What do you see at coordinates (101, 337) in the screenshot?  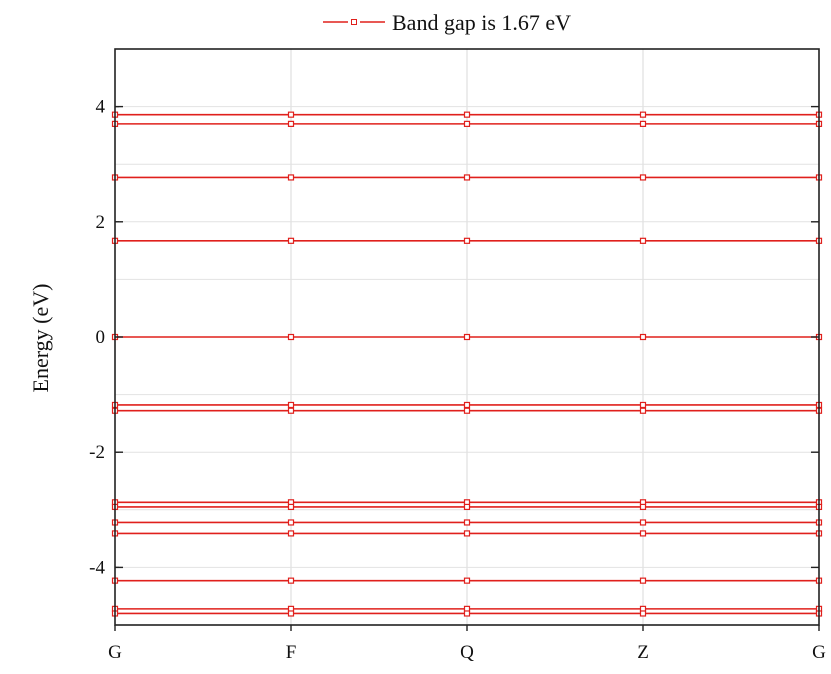 I see `y-tick-label: 0` at bounding box center [101, 337].